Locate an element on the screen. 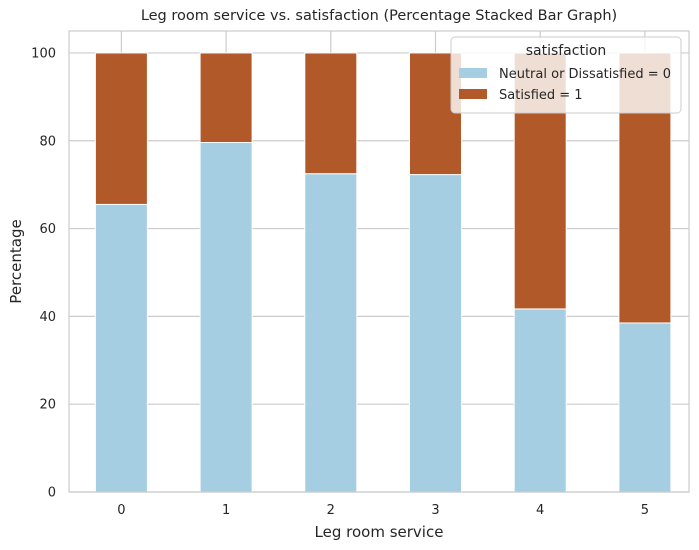 The height and width of the screenshot is (550, 699). x-axis-title: Leg room service is located at coordinates (379, 532).